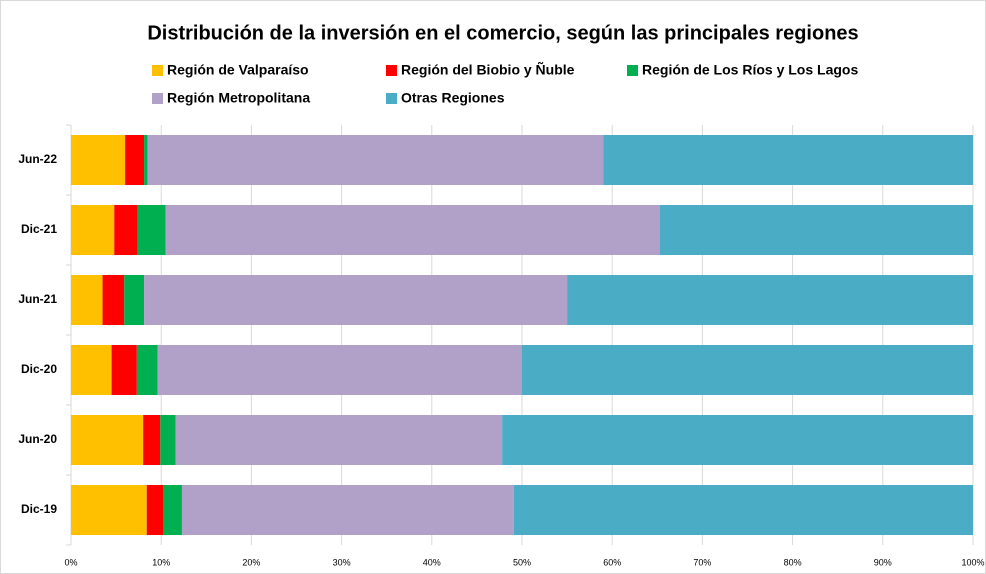 Image resolution: width=986 pixels, height=574 pixels. What do you see at coordinates (37, 299) in the screenshot?
I see `y-tick-label: Jun-21` at bounding box center [37, 299].